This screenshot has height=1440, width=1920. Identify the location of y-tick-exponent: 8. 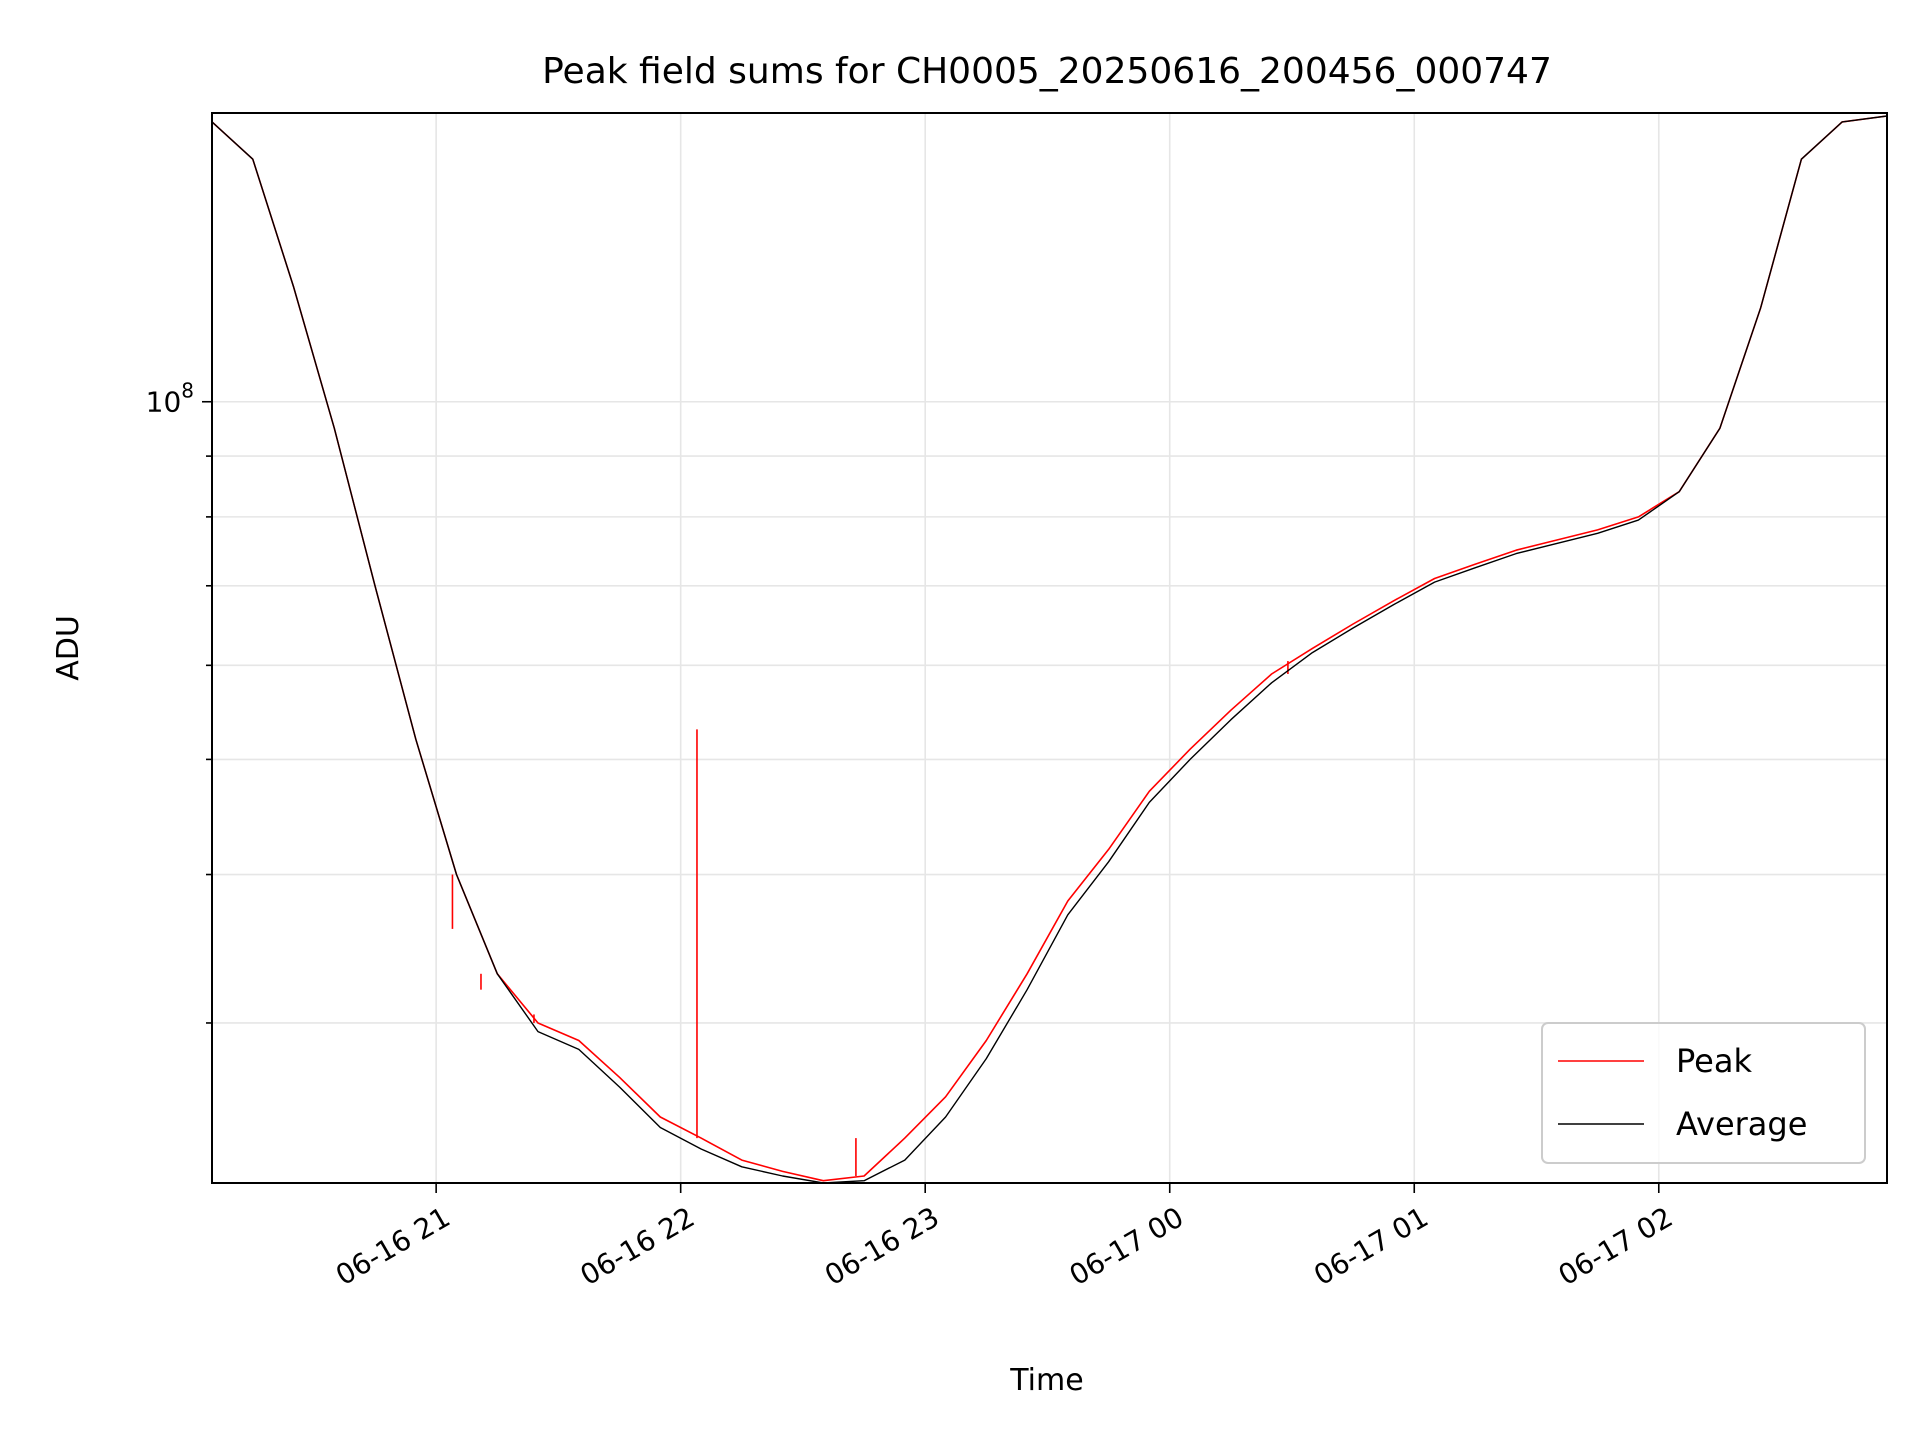
(187, 391).